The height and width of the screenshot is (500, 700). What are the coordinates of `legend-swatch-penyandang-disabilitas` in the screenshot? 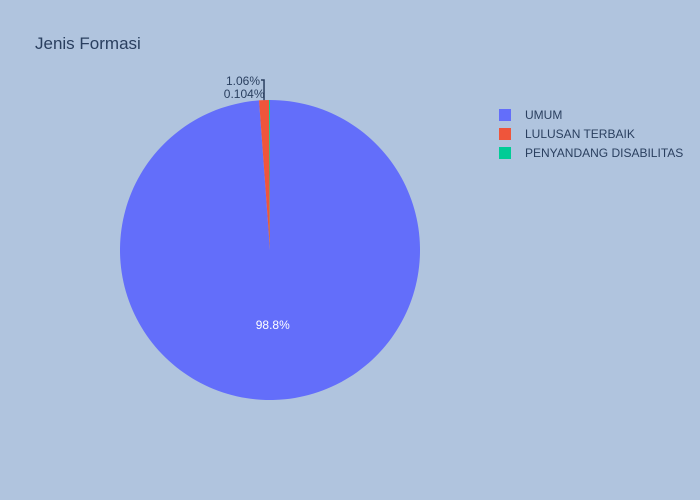 It's located at (505, 152).